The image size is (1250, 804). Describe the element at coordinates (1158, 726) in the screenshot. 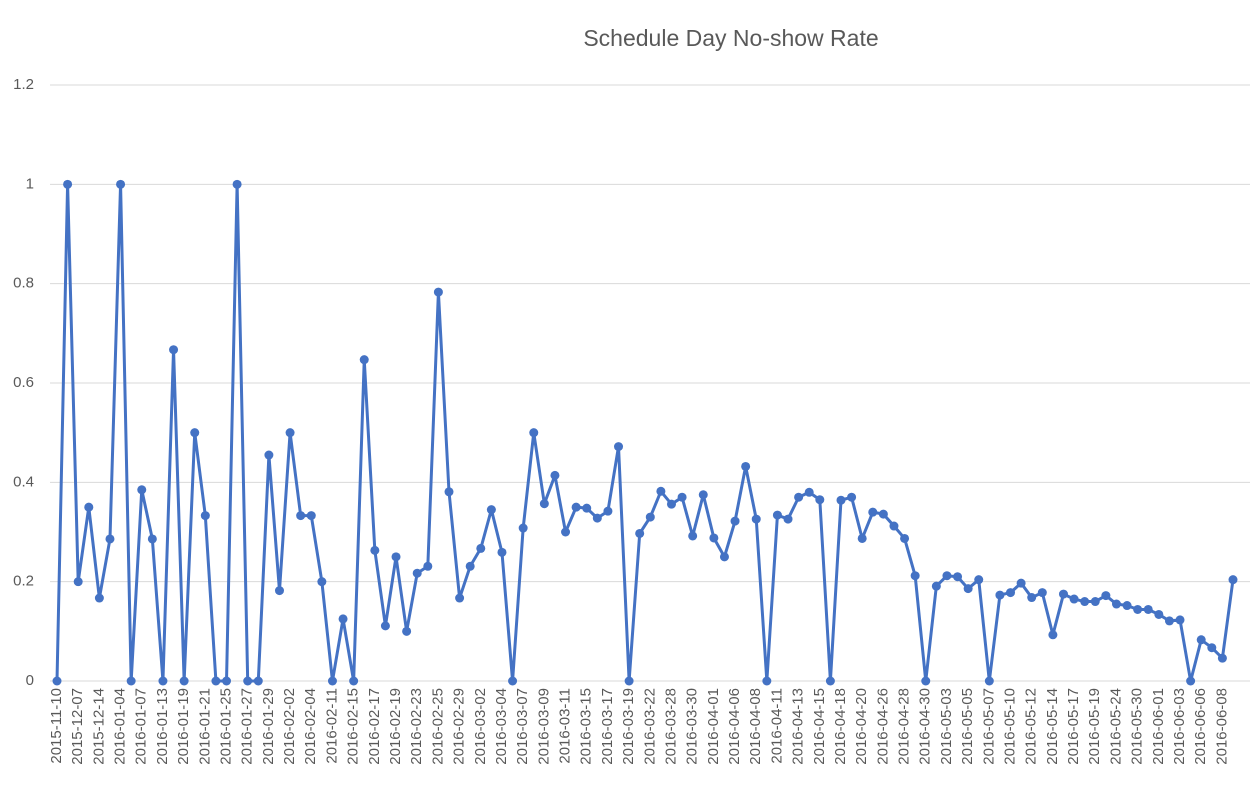

I see `x-tick-label: 2016-06-01` at that location.